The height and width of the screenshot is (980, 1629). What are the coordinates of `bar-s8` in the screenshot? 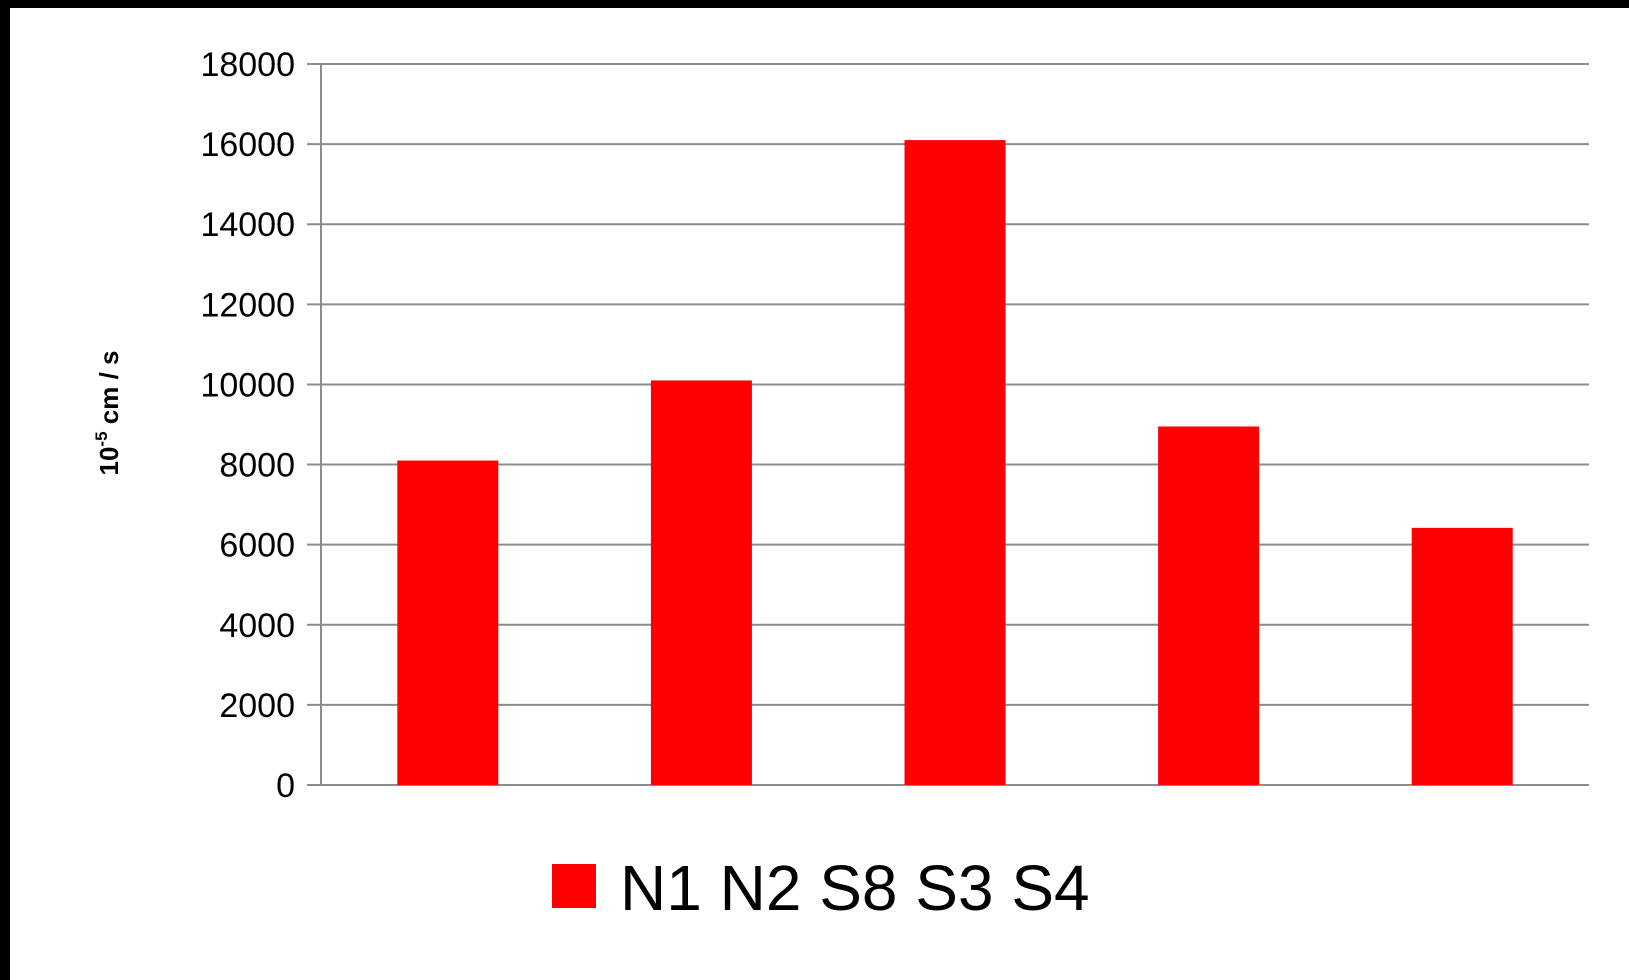 It's located at (955, 462).